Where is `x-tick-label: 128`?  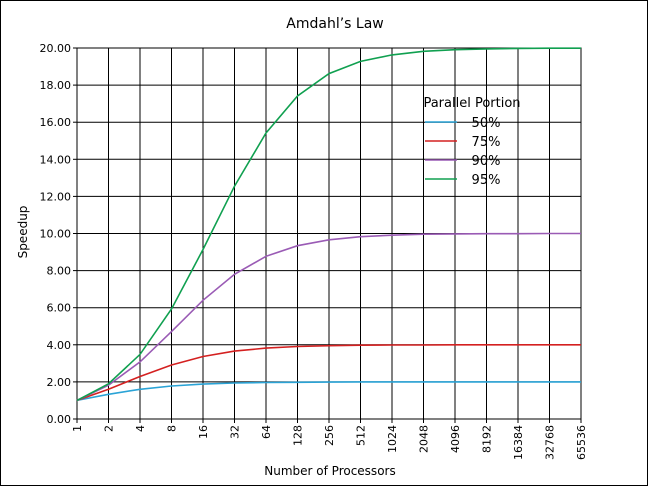
x-tick-label: 128 is located at coordinates (298, 435).